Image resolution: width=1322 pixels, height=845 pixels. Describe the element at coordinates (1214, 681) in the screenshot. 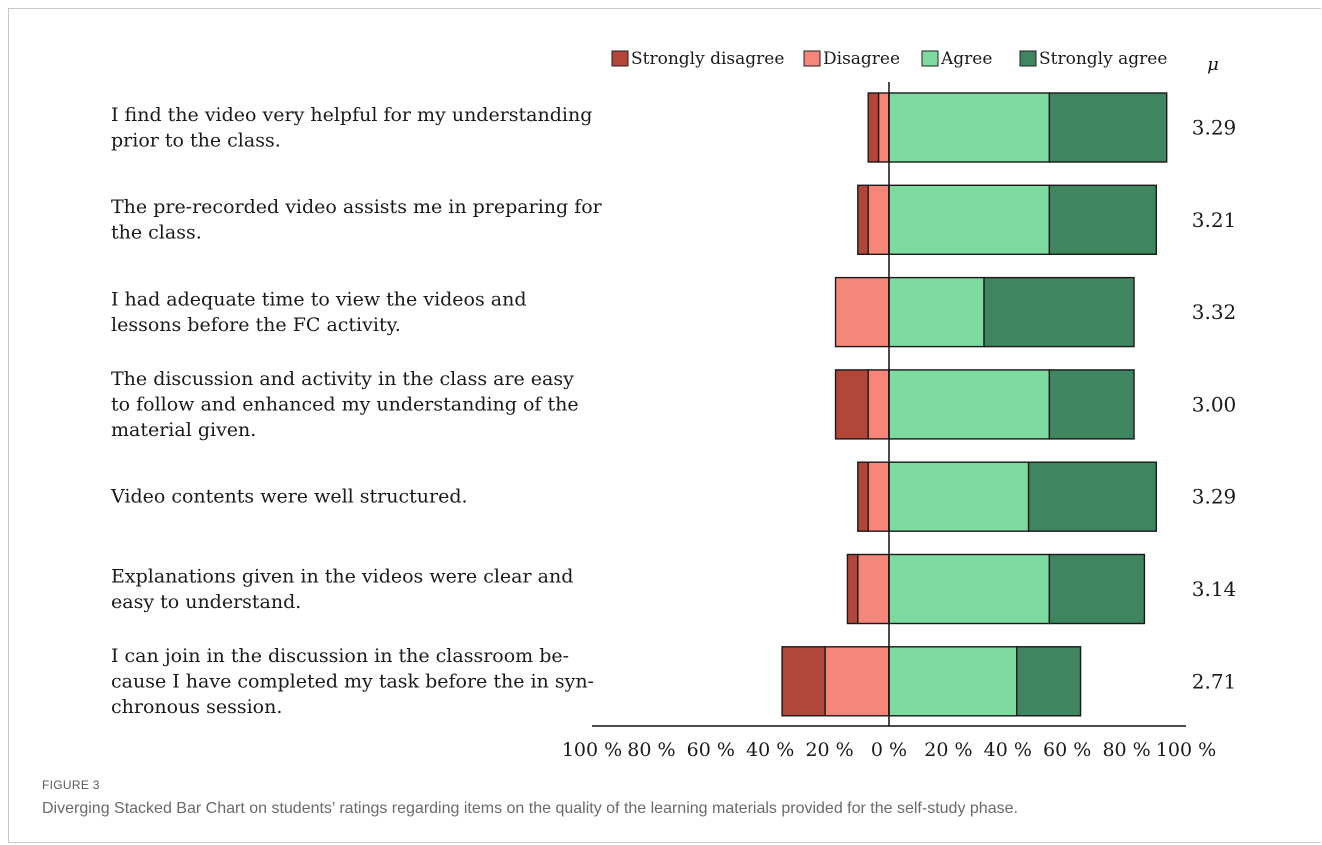

I see `mean-value-row-7: 2.71` at that location.